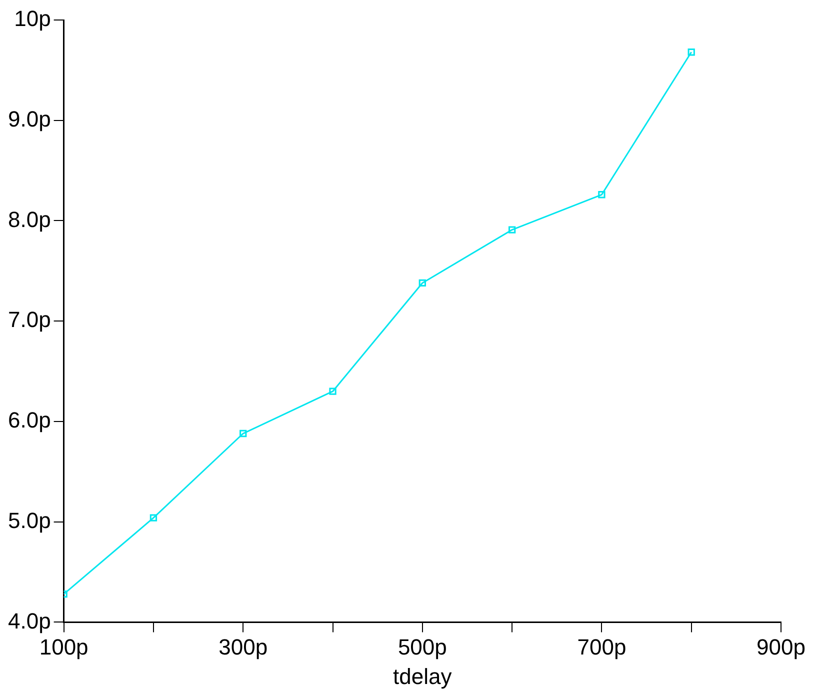  I want to click on y-tick-label: 6.0p, so click(29, 420).